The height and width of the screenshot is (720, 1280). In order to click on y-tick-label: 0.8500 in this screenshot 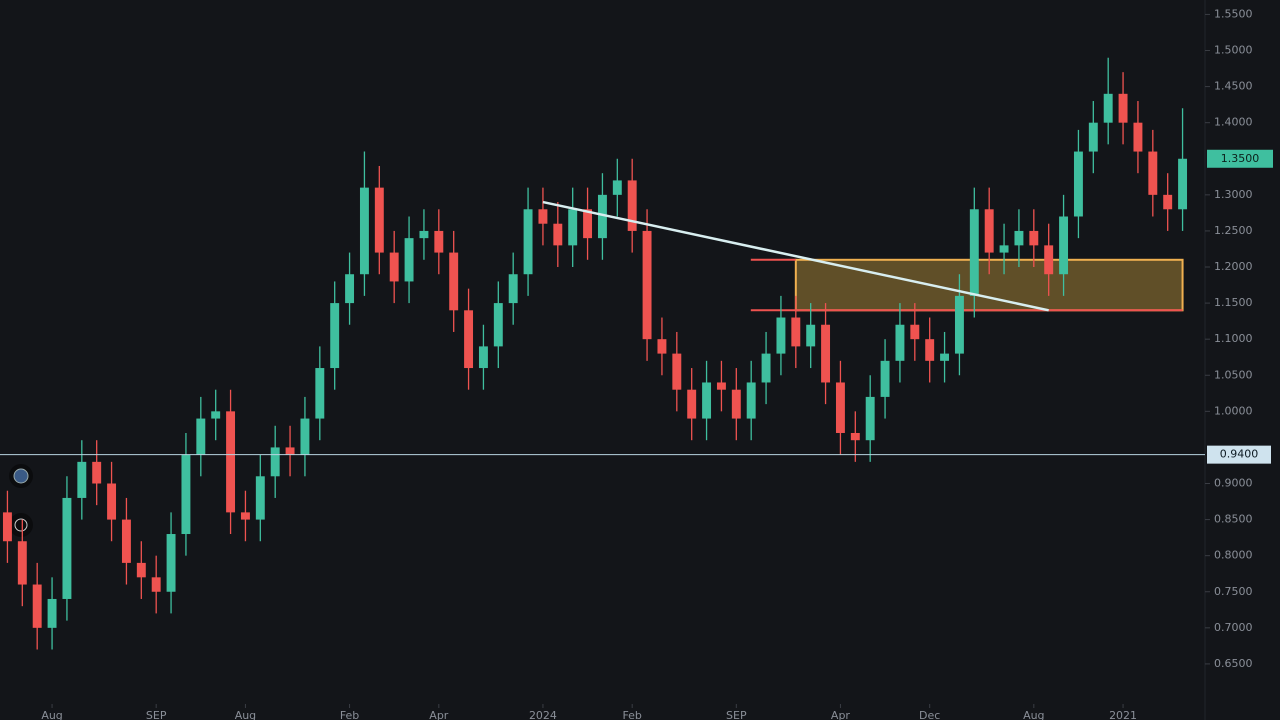, I will do `click(1233, 519)`.